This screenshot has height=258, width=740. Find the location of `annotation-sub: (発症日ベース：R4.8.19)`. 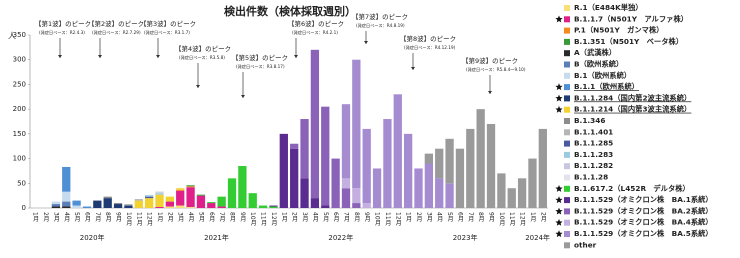

annotation-sub: (発症日ベース：R4.8.19) is located at coordinates (380, 25).